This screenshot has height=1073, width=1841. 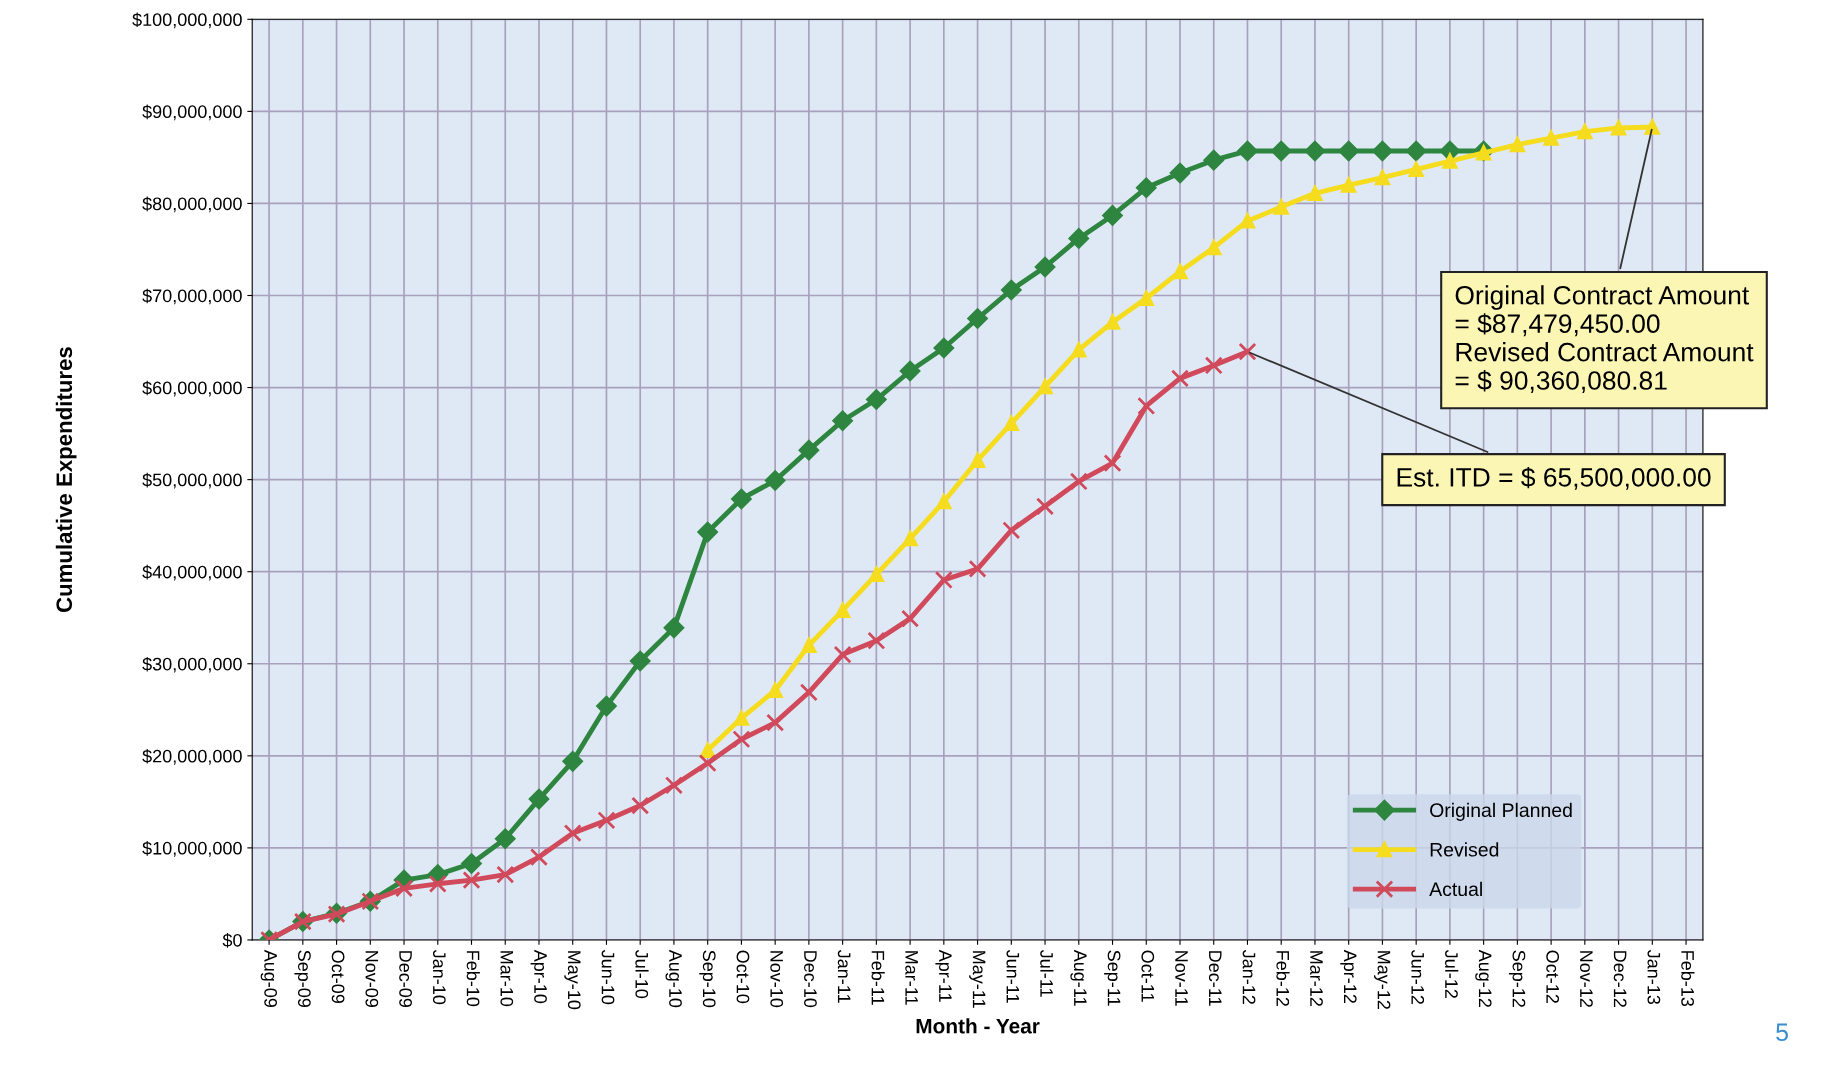 What do you see at coordinates (1517, 978) in the screenshot?
I see `x-tick-label: Sep-12` at bounding box center [1517, 978].